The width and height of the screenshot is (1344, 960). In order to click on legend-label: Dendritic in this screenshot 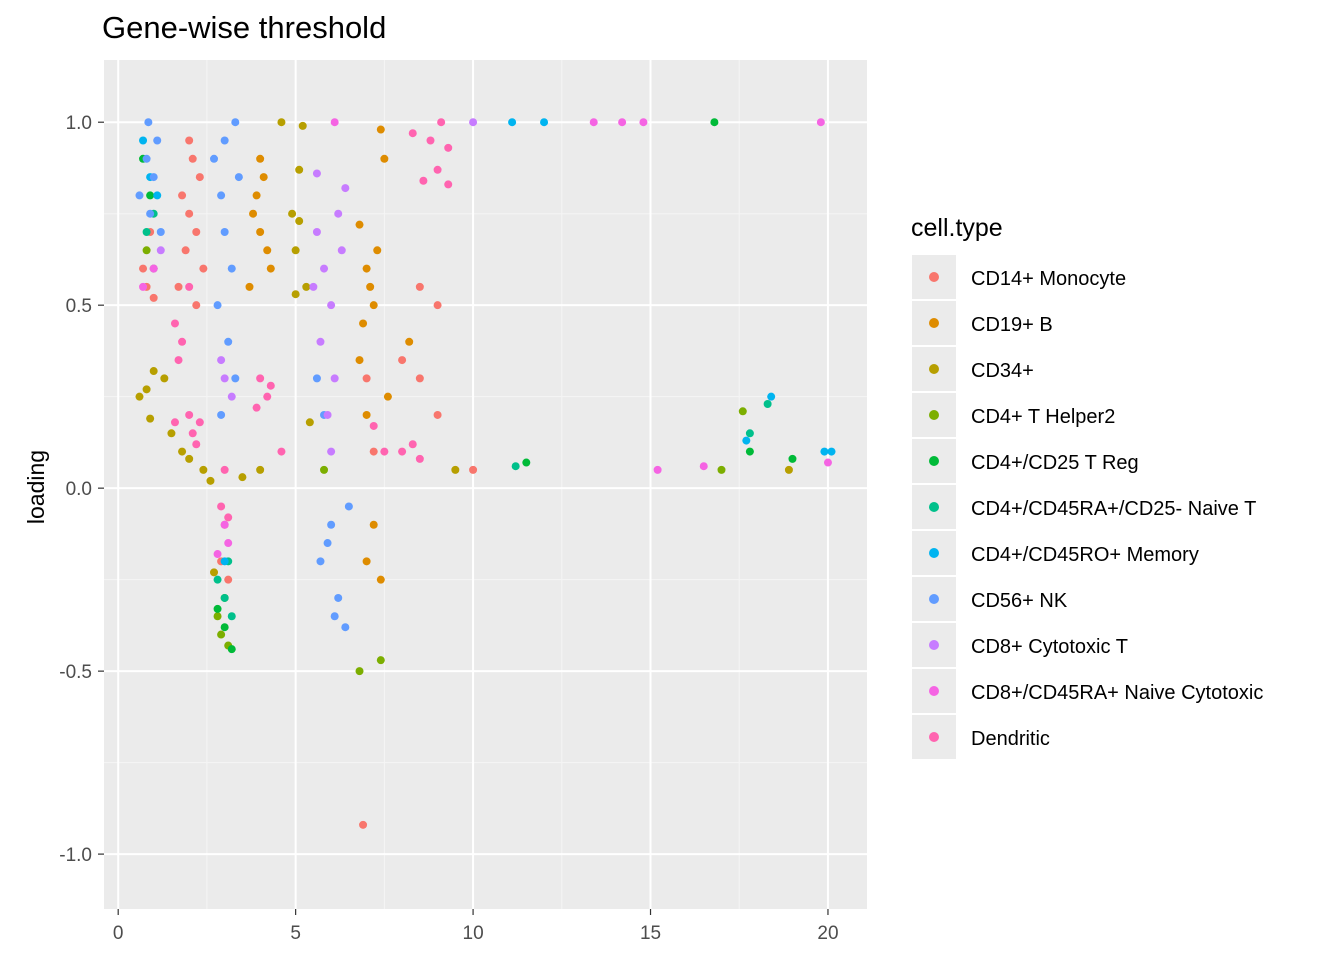, I will do `click(1010, 739)`.